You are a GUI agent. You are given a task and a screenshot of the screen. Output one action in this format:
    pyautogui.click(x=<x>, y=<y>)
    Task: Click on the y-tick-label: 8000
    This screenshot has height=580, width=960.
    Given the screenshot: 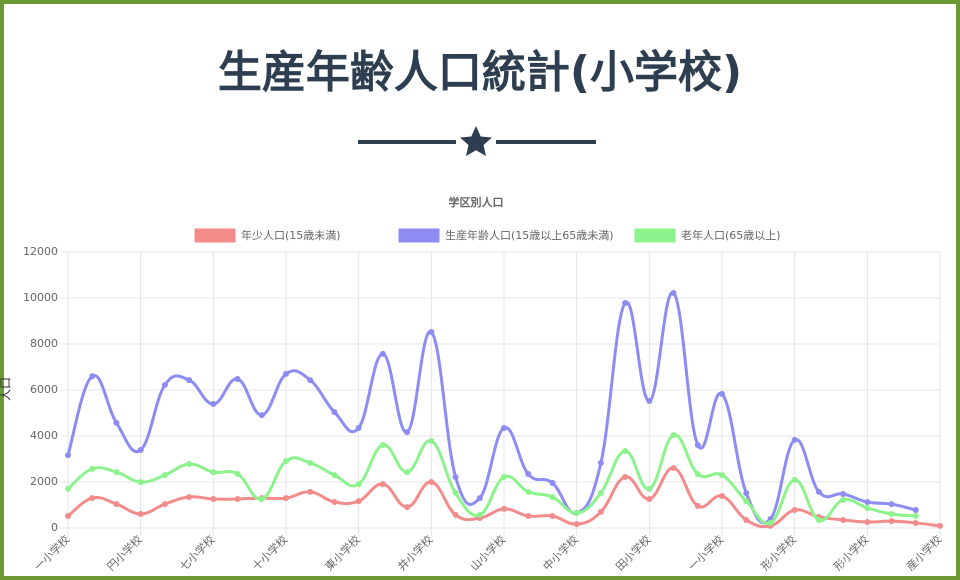 What is the action you would take?
    pyautogui.click(x=44, y=343)
    